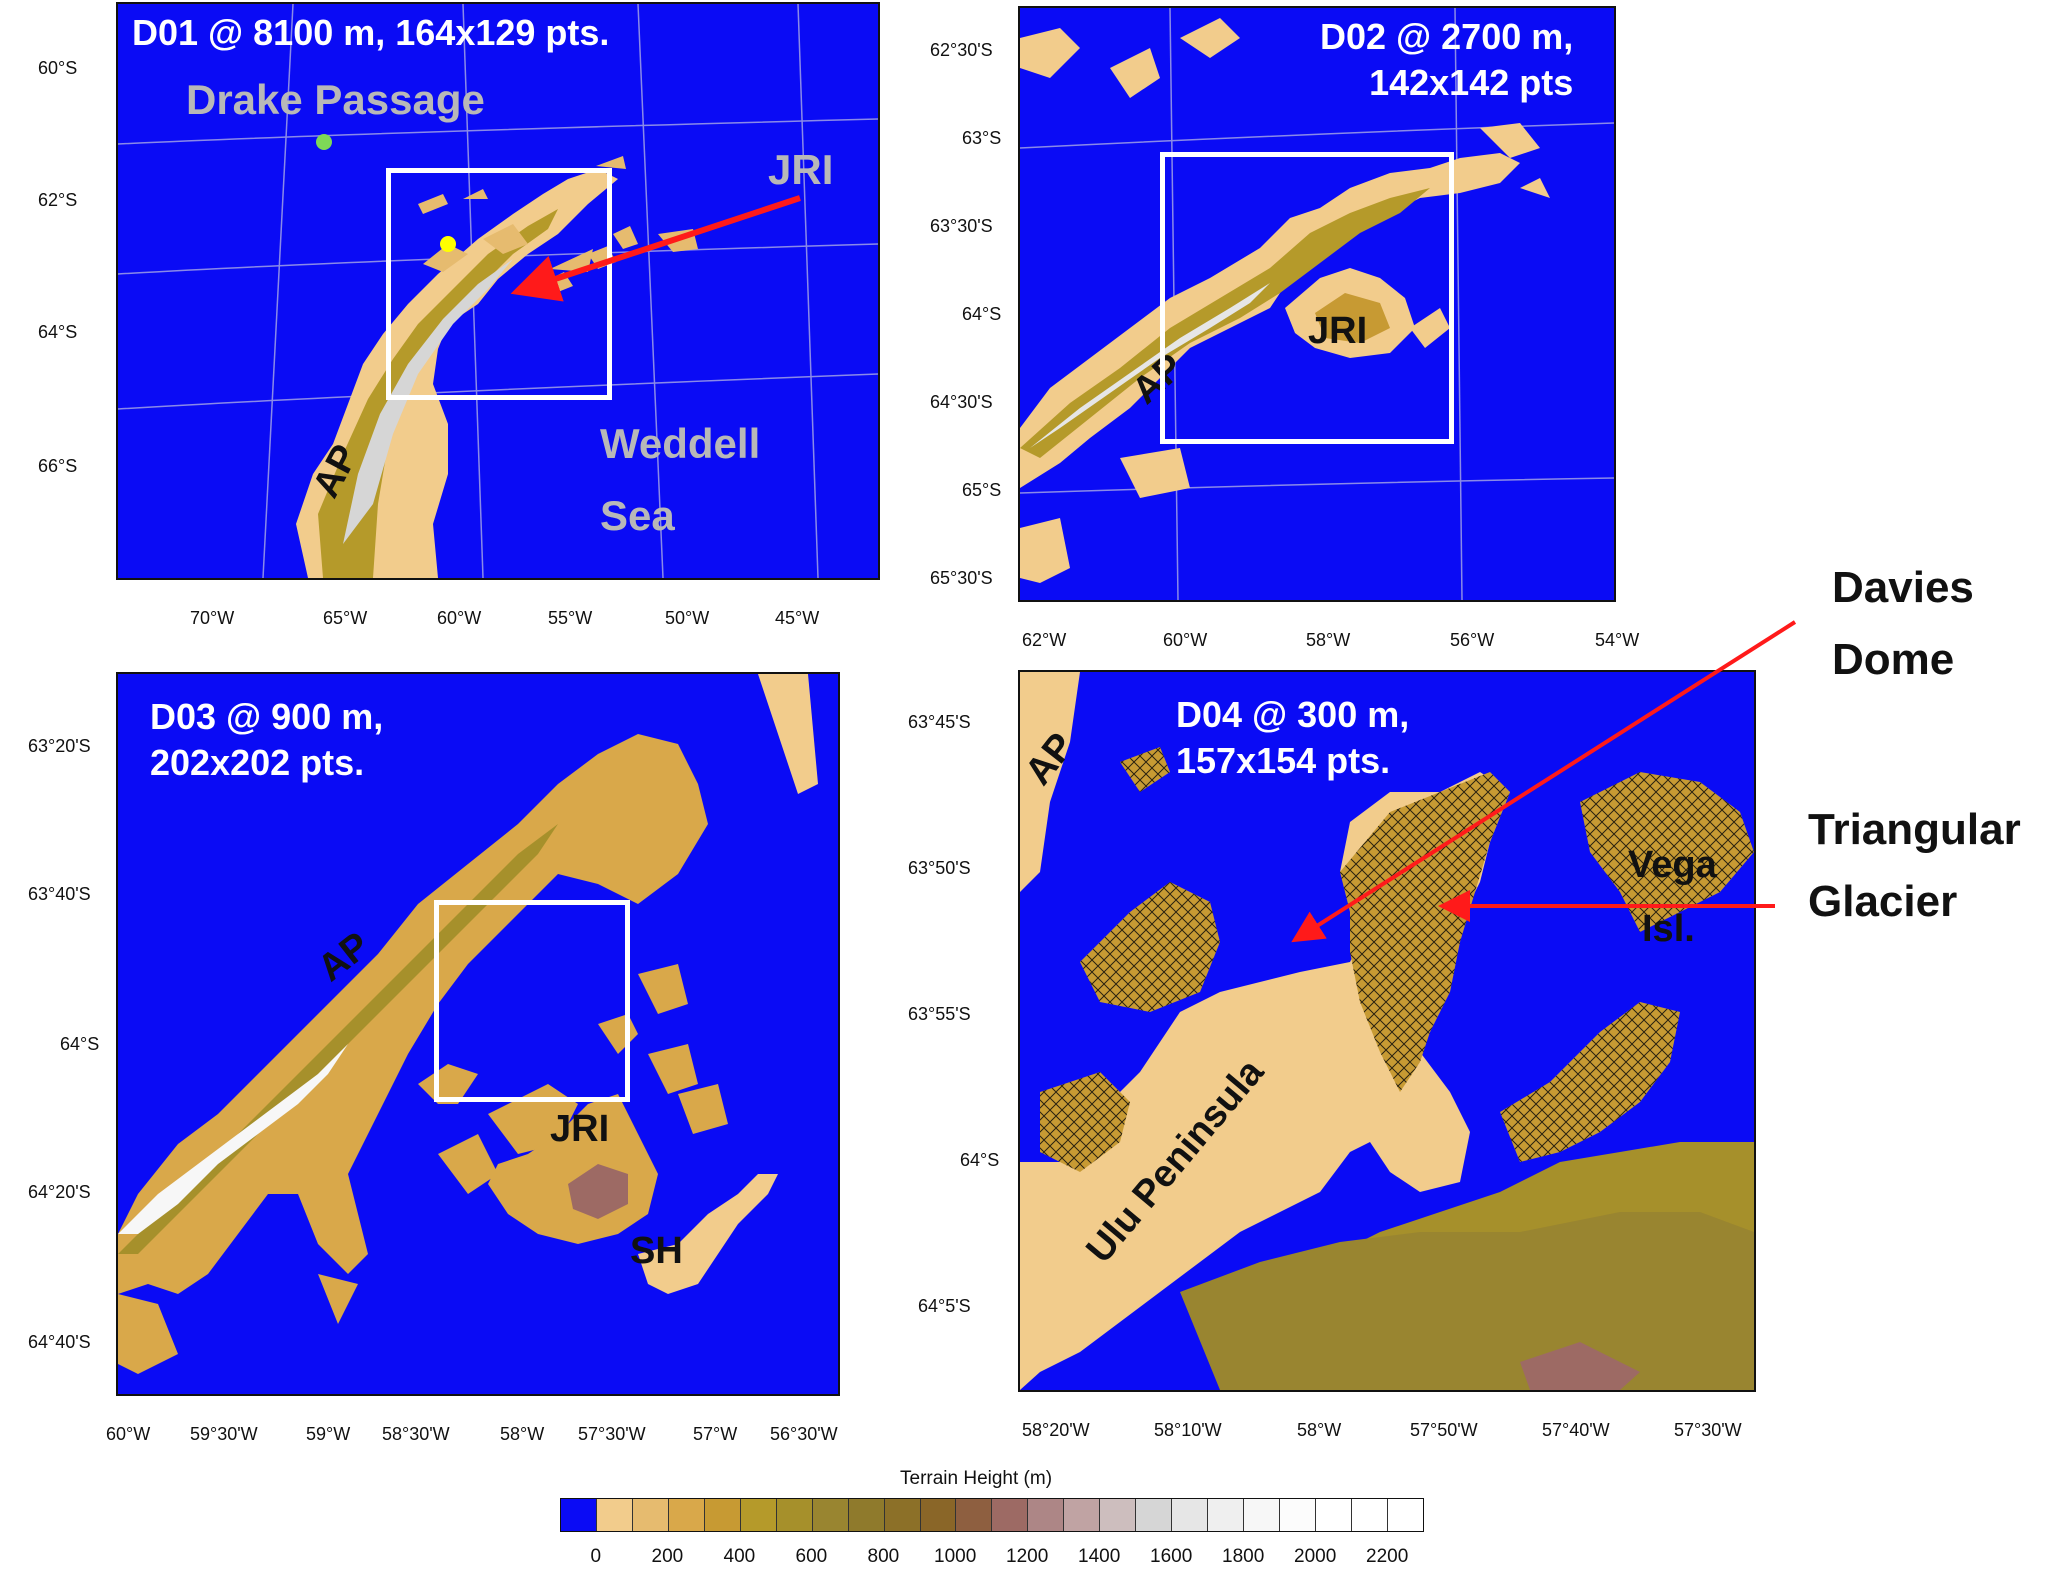 This screenshot has width=2050, height=1574. Describe the element at coordinates (1903, 623) in the screenshot. I see `annotation-davies-dome: Davies Dome` at that location.